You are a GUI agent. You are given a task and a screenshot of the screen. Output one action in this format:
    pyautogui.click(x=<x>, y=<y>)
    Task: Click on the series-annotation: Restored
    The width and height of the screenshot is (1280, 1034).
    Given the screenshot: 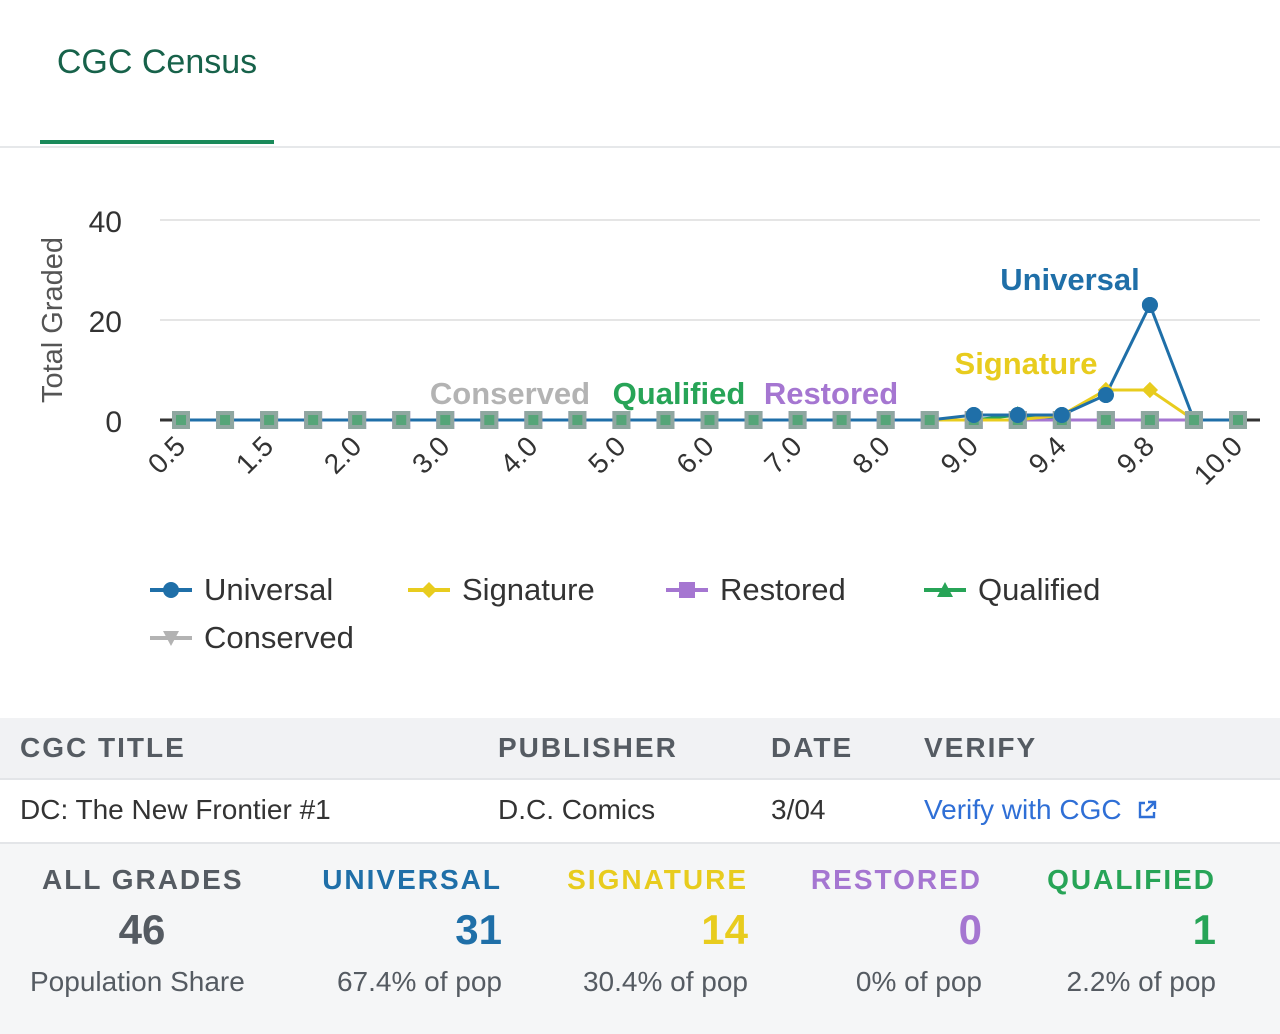 What is the action you would take?
    pyautogui.click(x=831, y=393)
    